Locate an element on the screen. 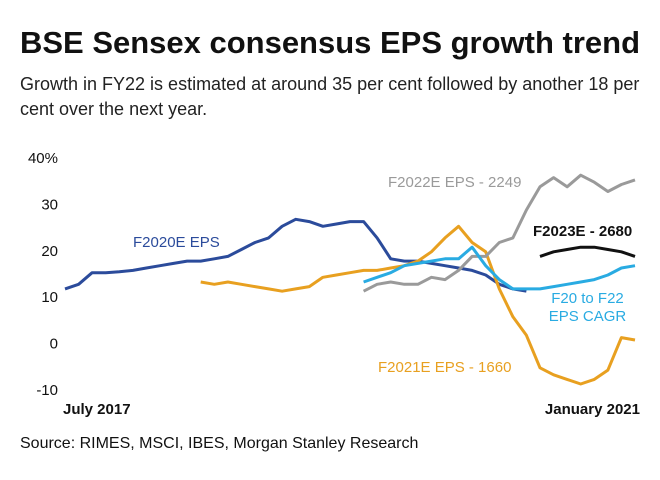 This screenshot has height=480, width=660. y-tick-label: 30 is located at coordinates (49, 204).